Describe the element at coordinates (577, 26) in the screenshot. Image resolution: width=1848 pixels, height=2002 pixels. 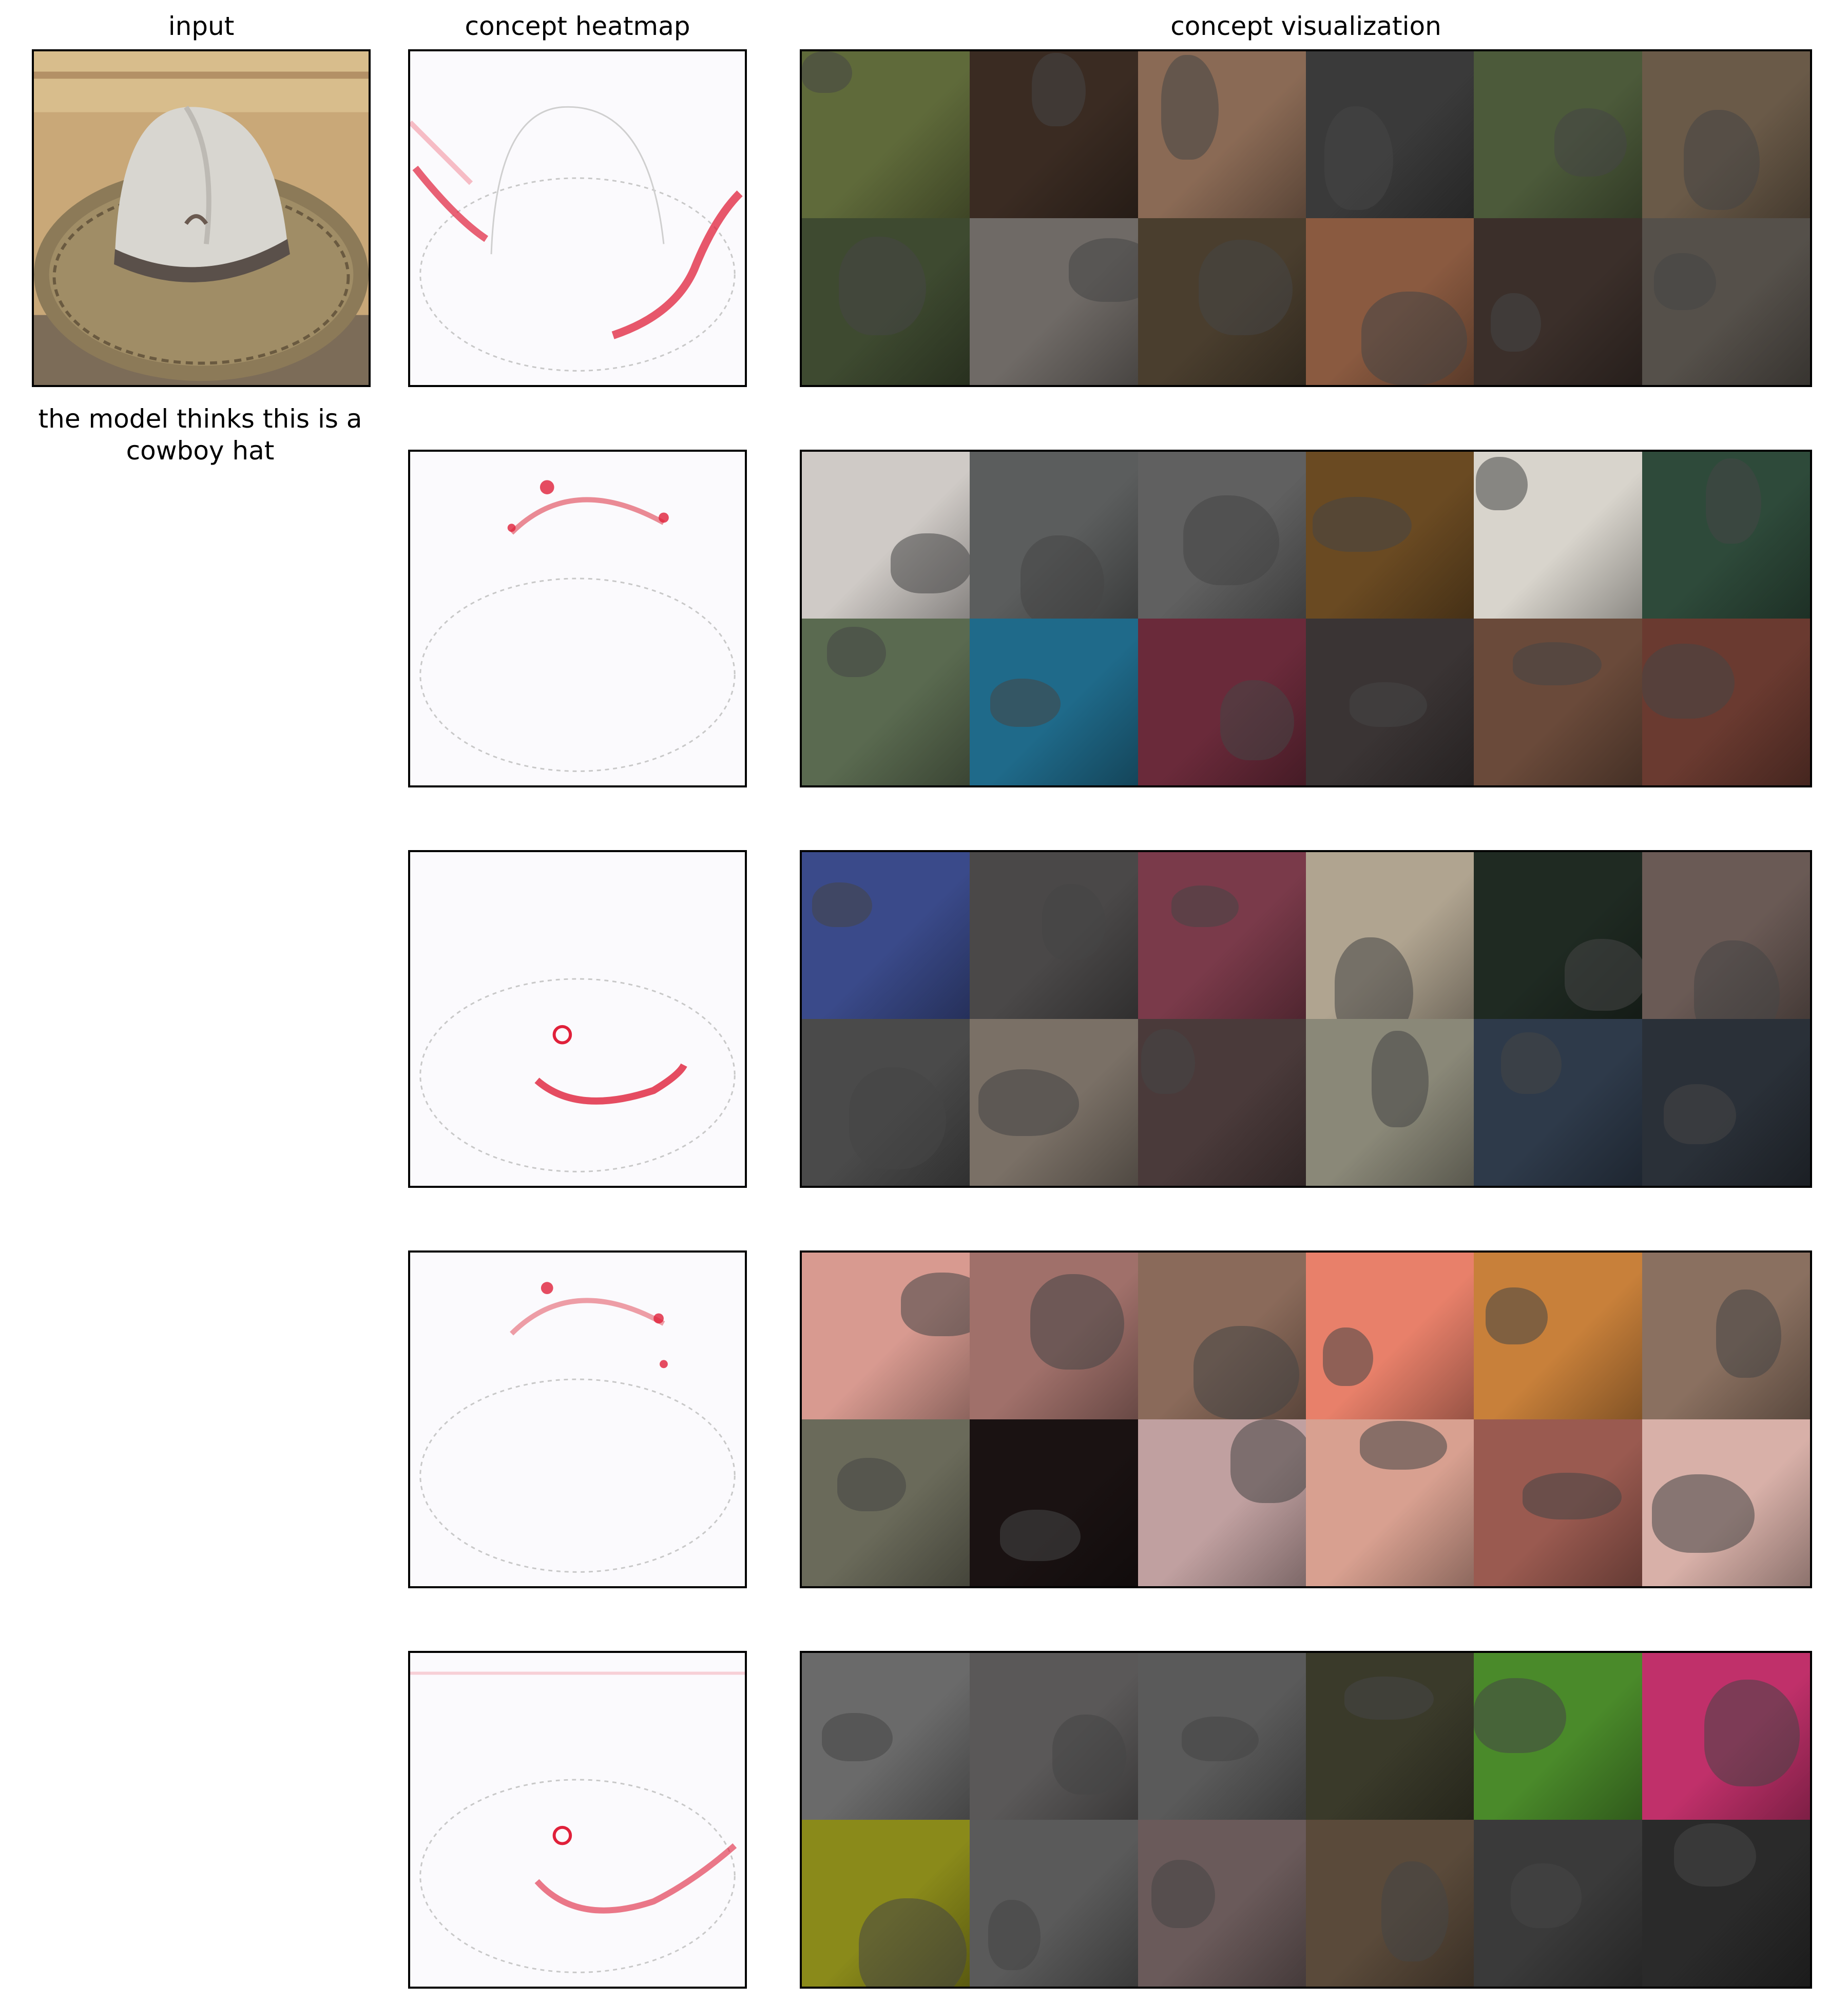
I see `heatmap-column-title: concept heatmap` at that location.